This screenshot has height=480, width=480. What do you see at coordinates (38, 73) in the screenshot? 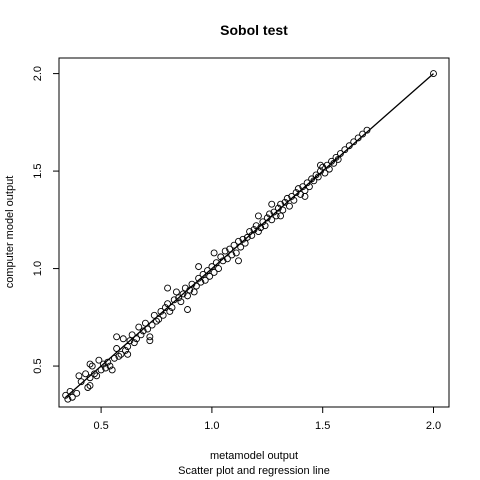
I see `y-tick-label: 2.0` at bounding box center [38, 73].